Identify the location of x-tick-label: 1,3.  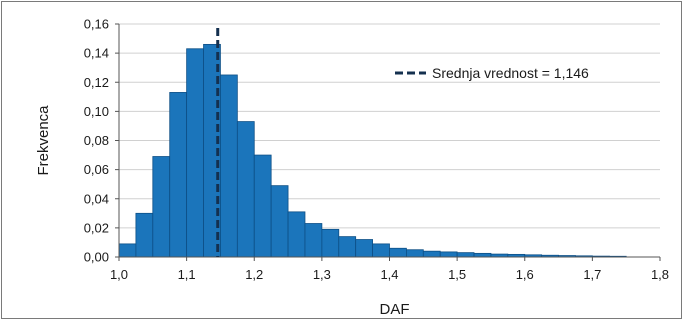
(322, 274).